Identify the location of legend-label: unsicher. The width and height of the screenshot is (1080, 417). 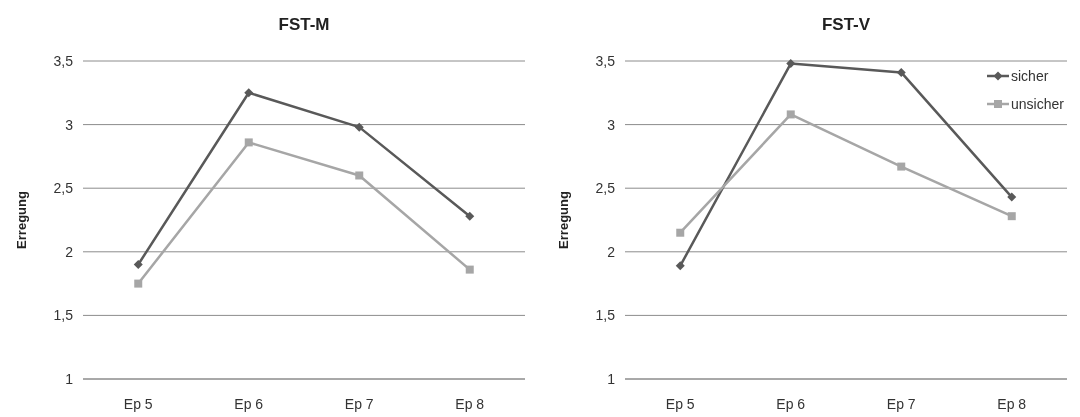
(1038, 103).